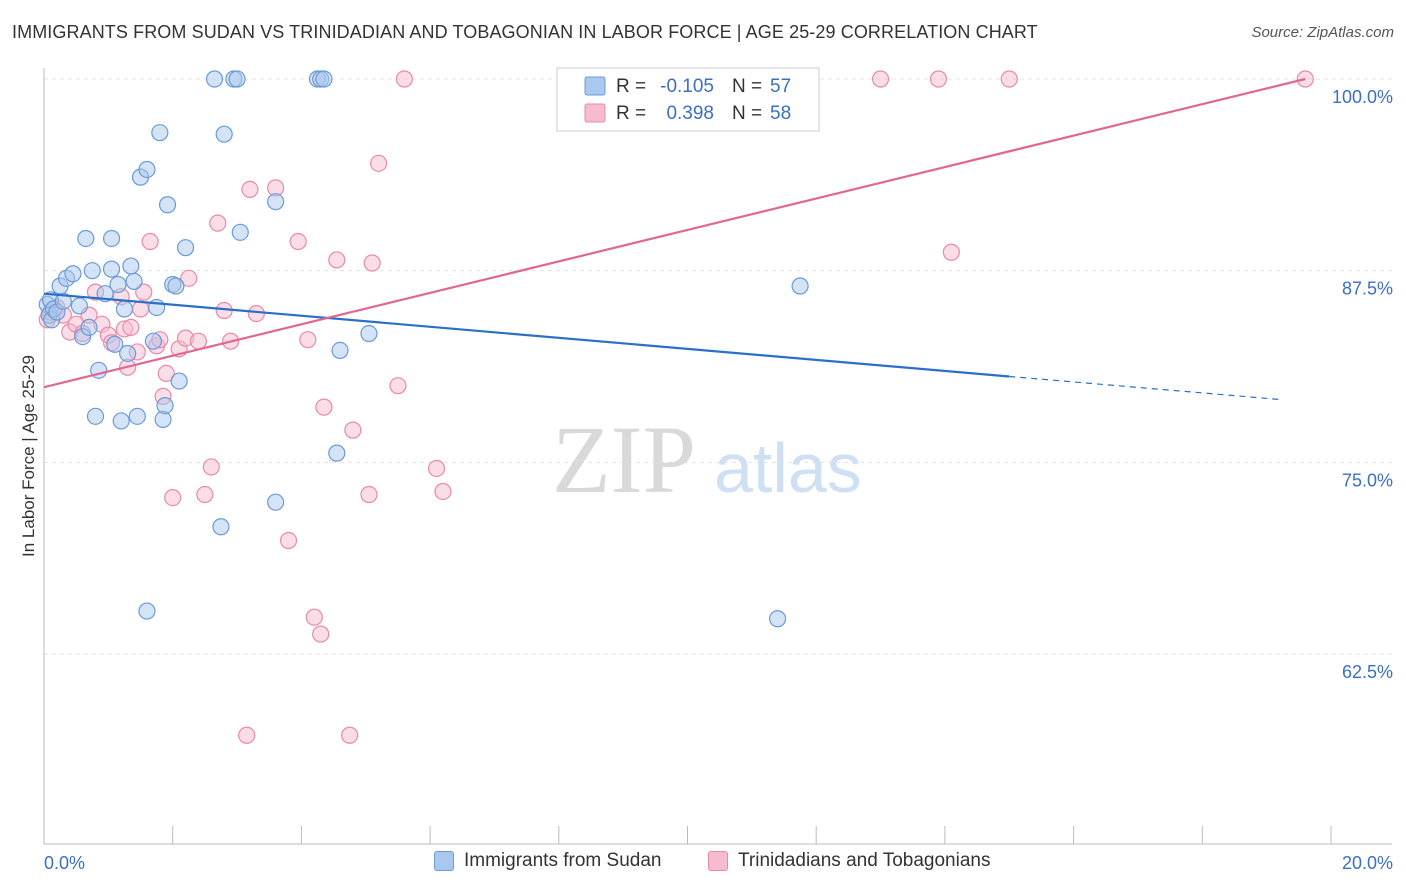  I want to click on y-tick-label: 87.5%, so click(1367, 289).